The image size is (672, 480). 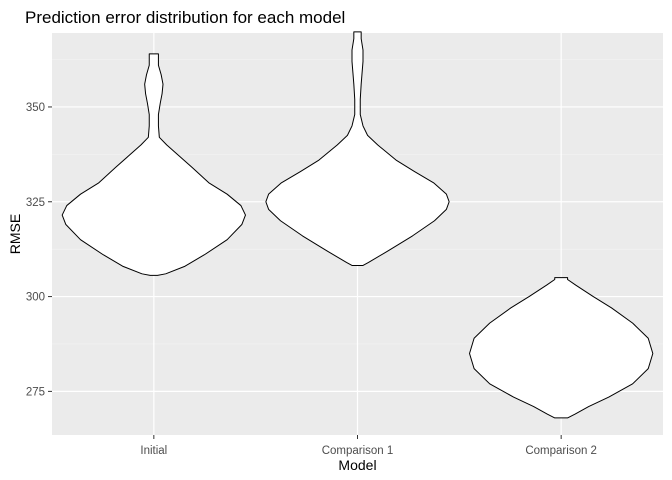 What do you see at coordinates (357, 465) in the screenshot?
I see `x-axis-title: Model` at bounding box center [357, 465].